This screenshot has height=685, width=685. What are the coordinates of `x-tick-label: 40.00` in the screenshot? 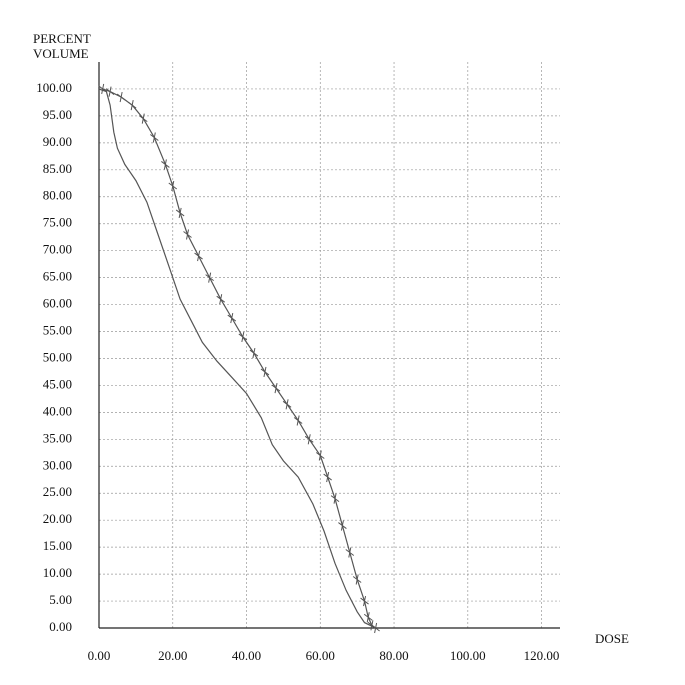 It's located at (246, 655).